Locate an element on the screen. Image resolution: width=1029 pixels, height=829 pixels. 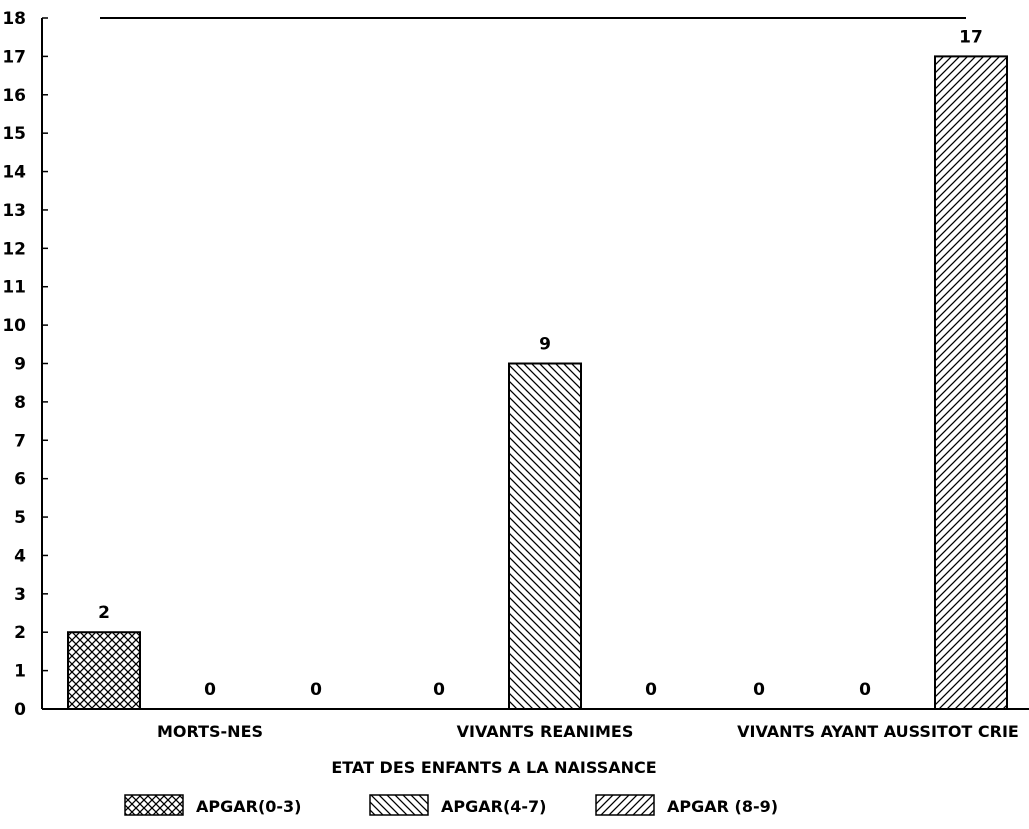
y-tick-label: 10 is located at coordinates (14, 326).